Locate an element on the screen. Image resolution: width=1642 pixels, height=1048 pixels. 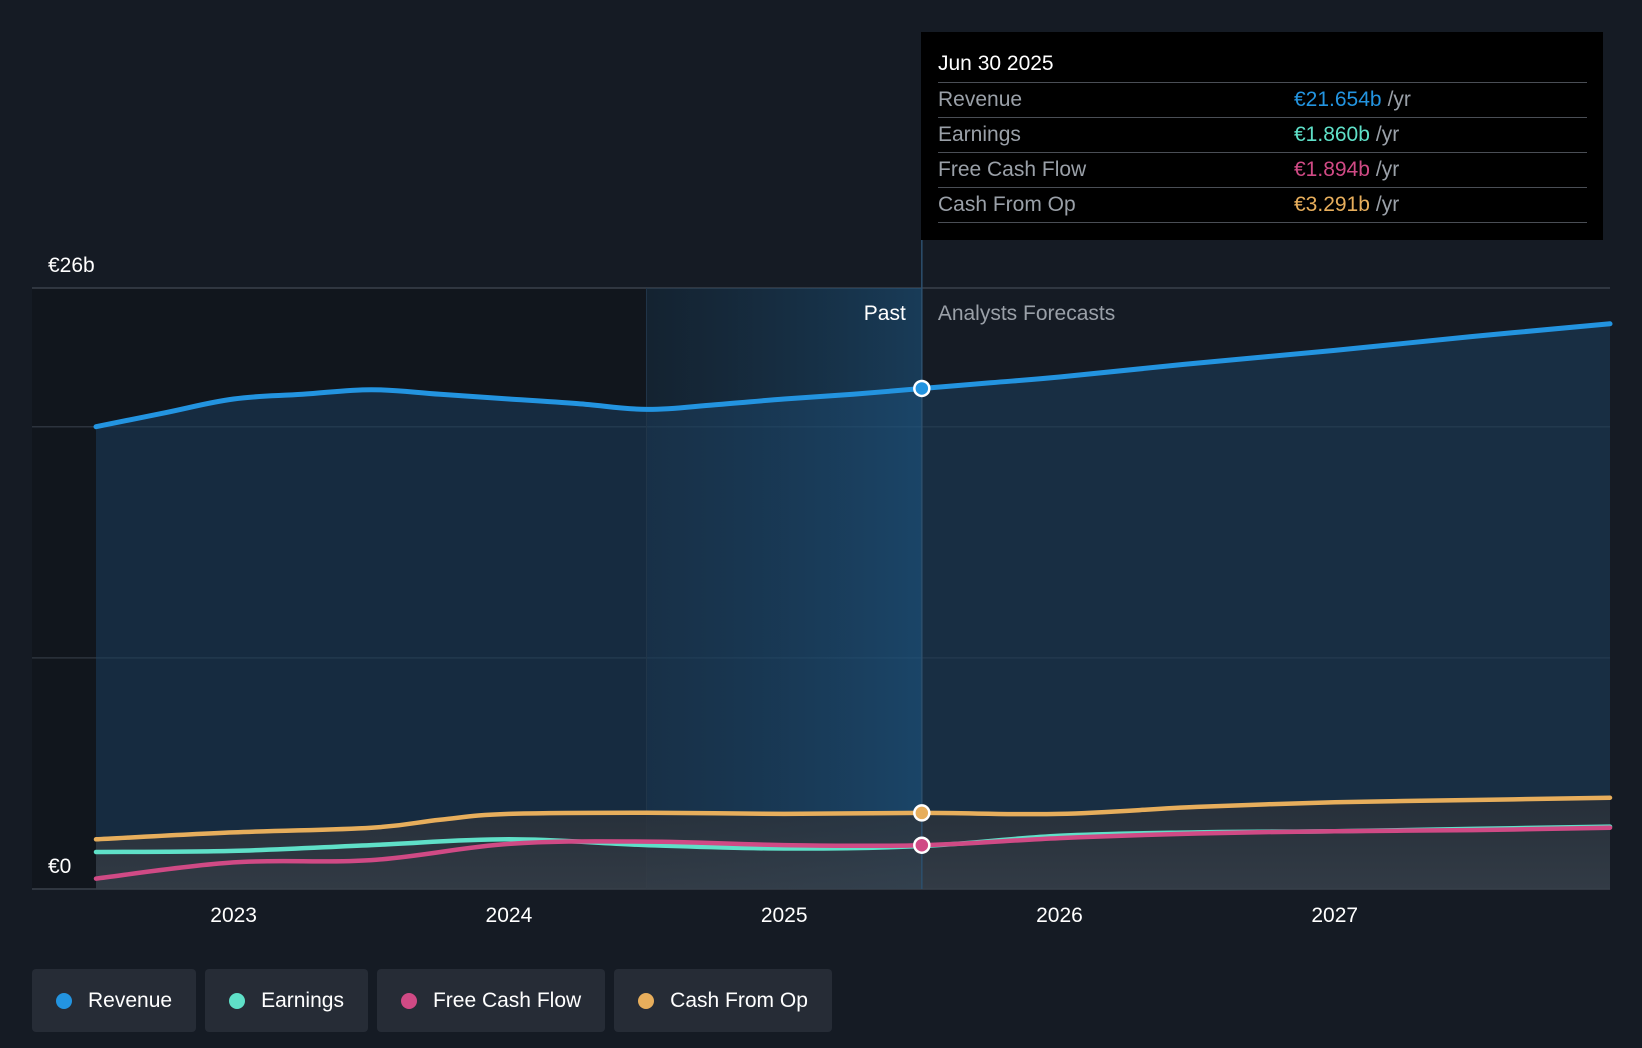
revenue-line is located at coordinates (853, 375).